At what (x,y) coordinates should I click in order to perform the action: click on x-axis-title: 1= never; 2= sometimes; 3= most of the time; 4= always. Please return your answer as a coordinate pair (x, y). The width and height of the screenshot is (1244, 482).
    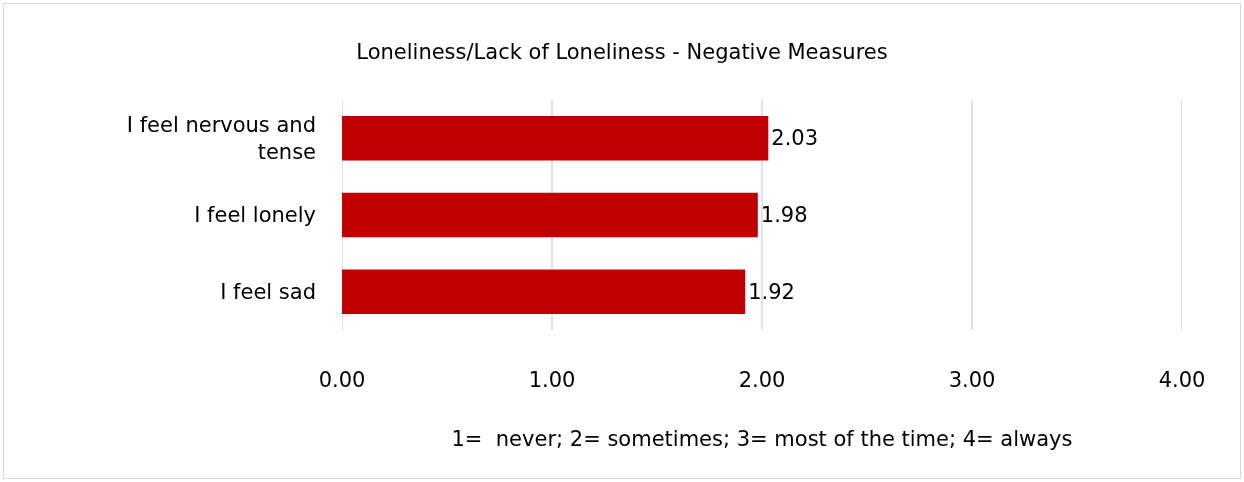
    Looking at the image, I should click on (762, 439).